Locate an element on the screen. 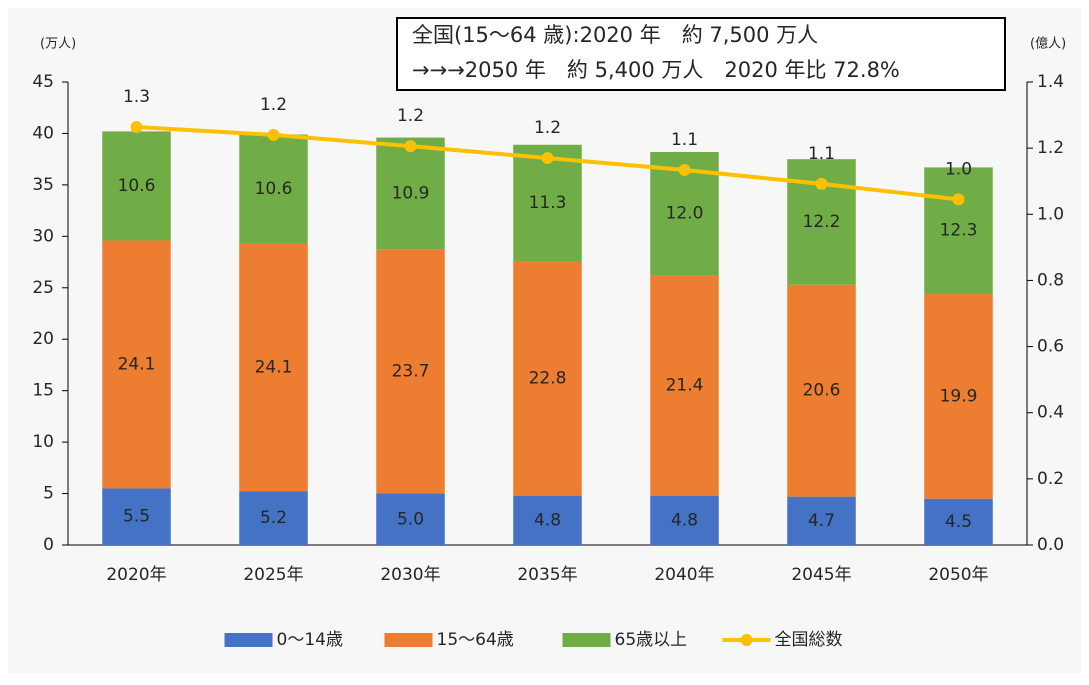 The height and width of the screenshot is (685, 1089). y2-axis-unit: (億人) is located at coordinates (1048, 44).